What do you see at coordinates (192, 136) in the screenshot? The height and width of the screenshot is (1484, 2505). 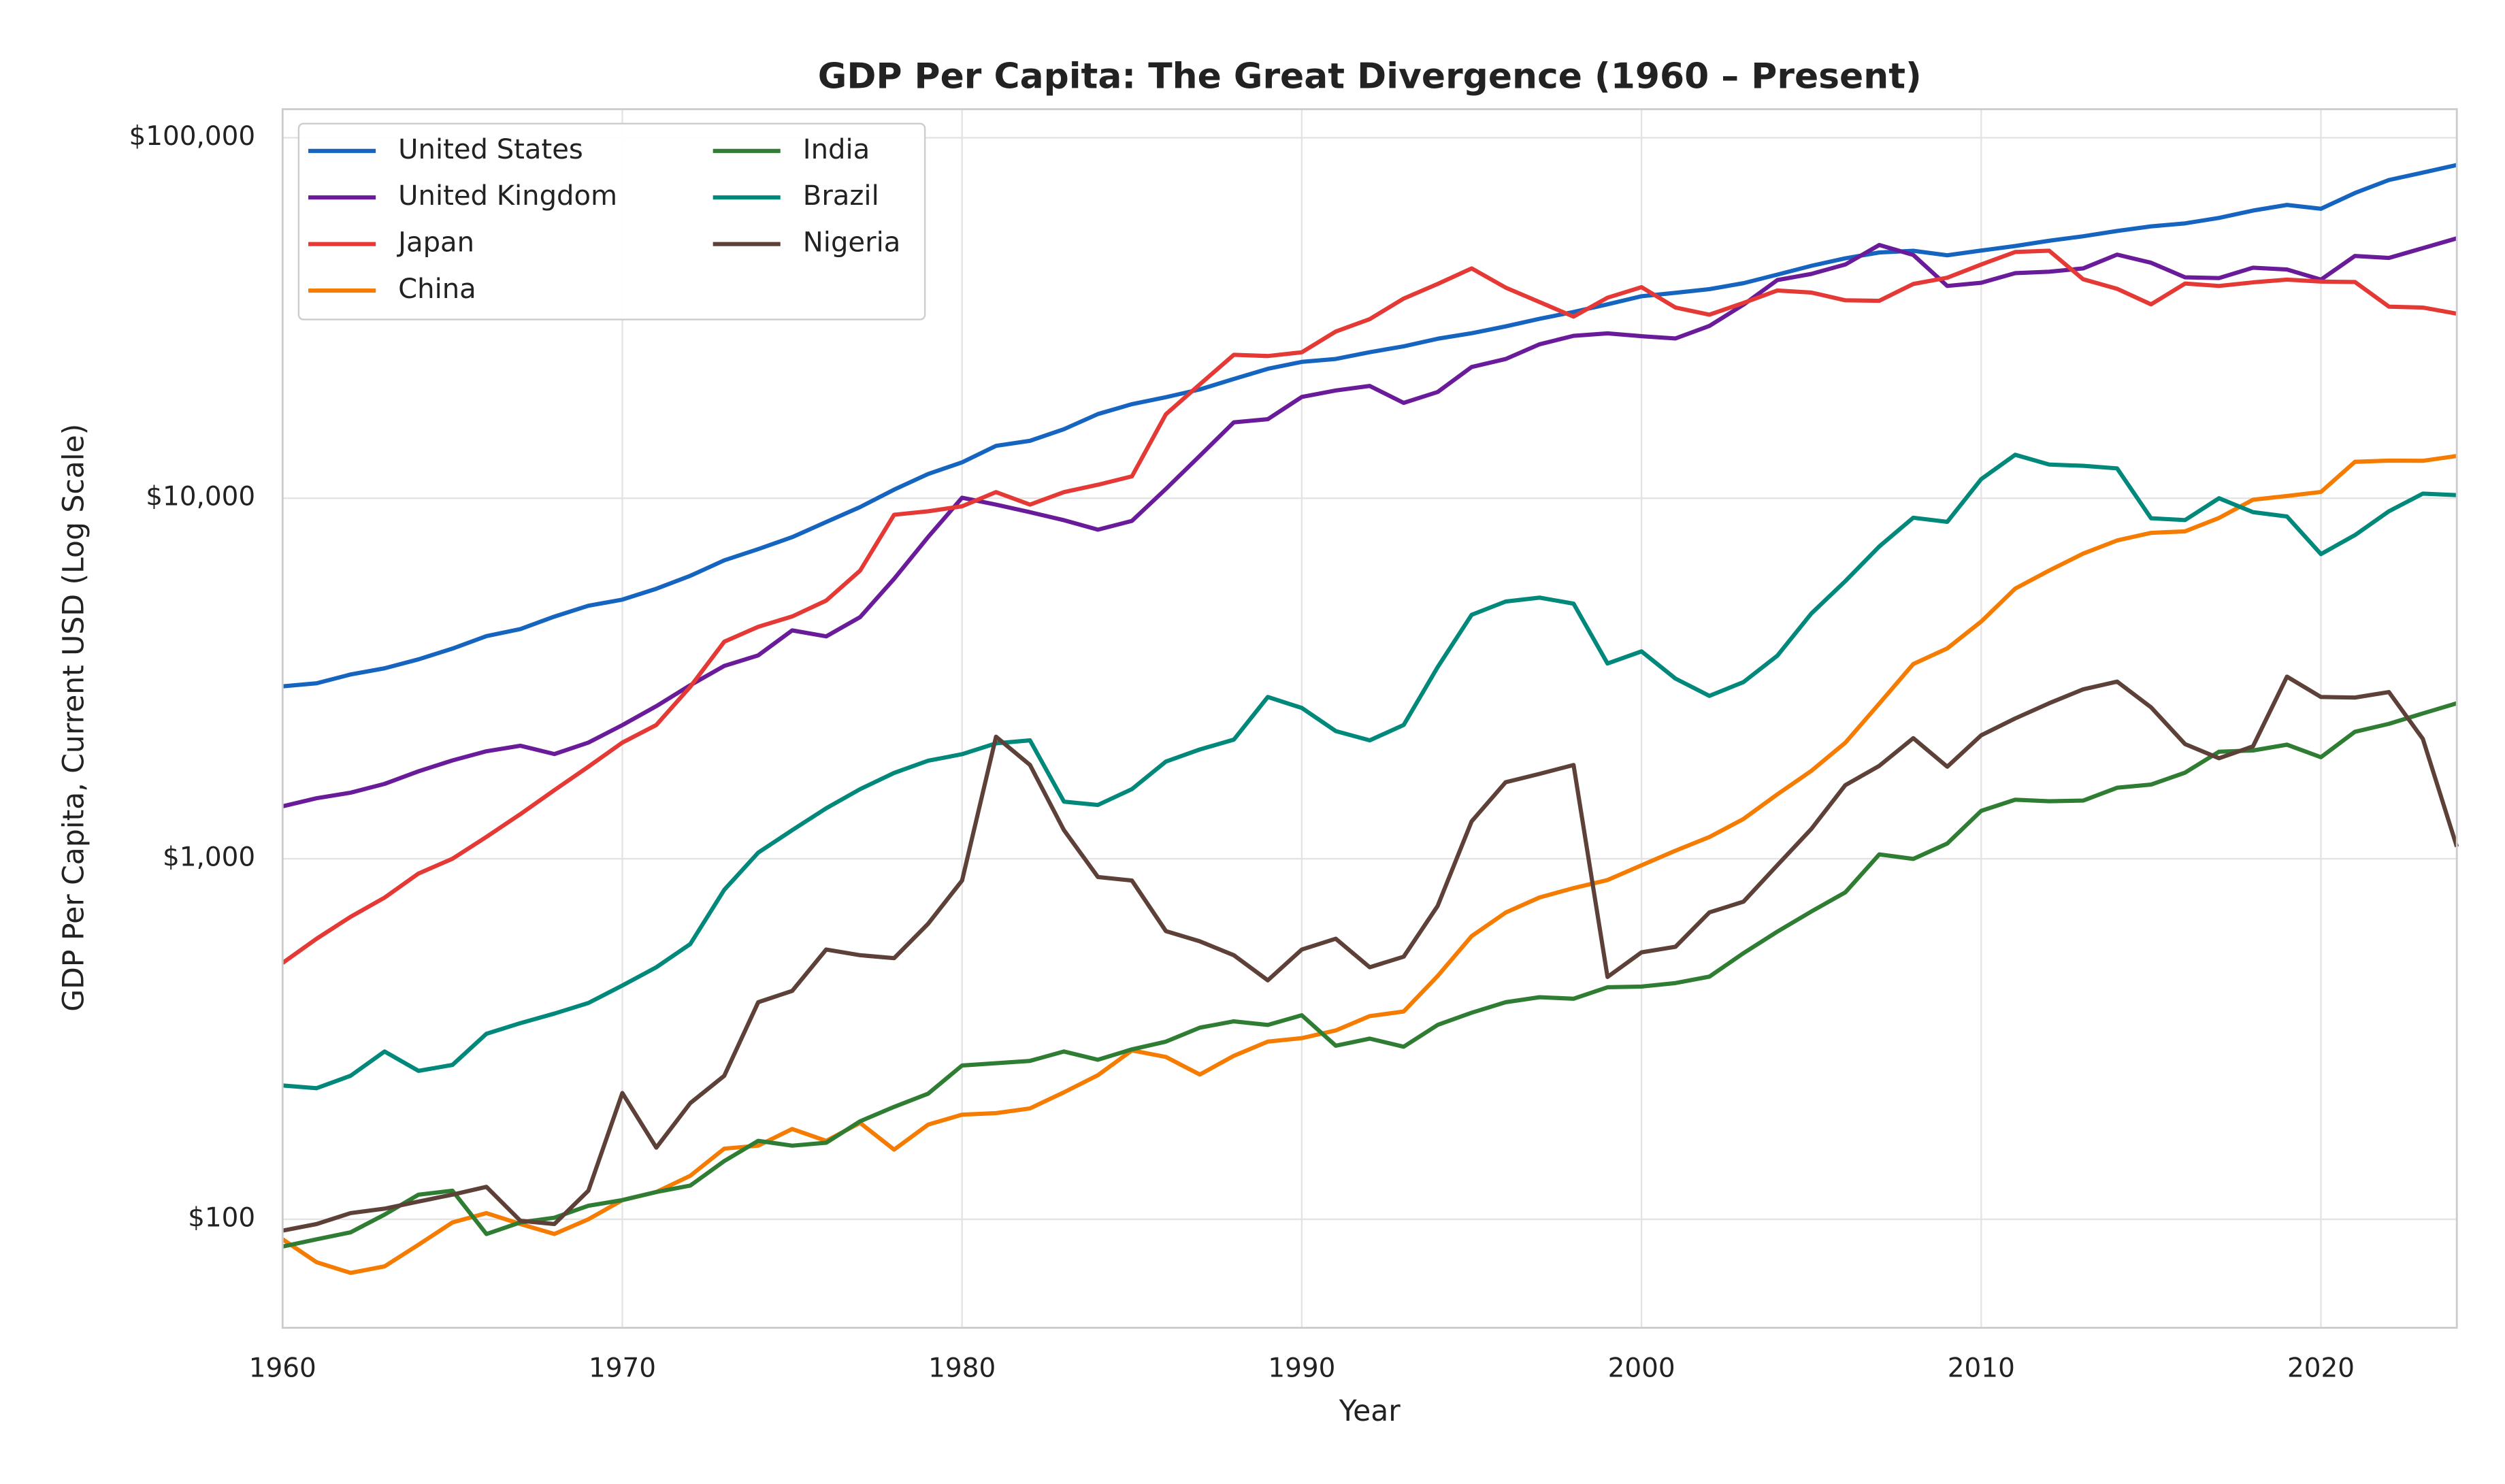 I see `y-tick-label: $100,000` at bounding box center [192, 136].